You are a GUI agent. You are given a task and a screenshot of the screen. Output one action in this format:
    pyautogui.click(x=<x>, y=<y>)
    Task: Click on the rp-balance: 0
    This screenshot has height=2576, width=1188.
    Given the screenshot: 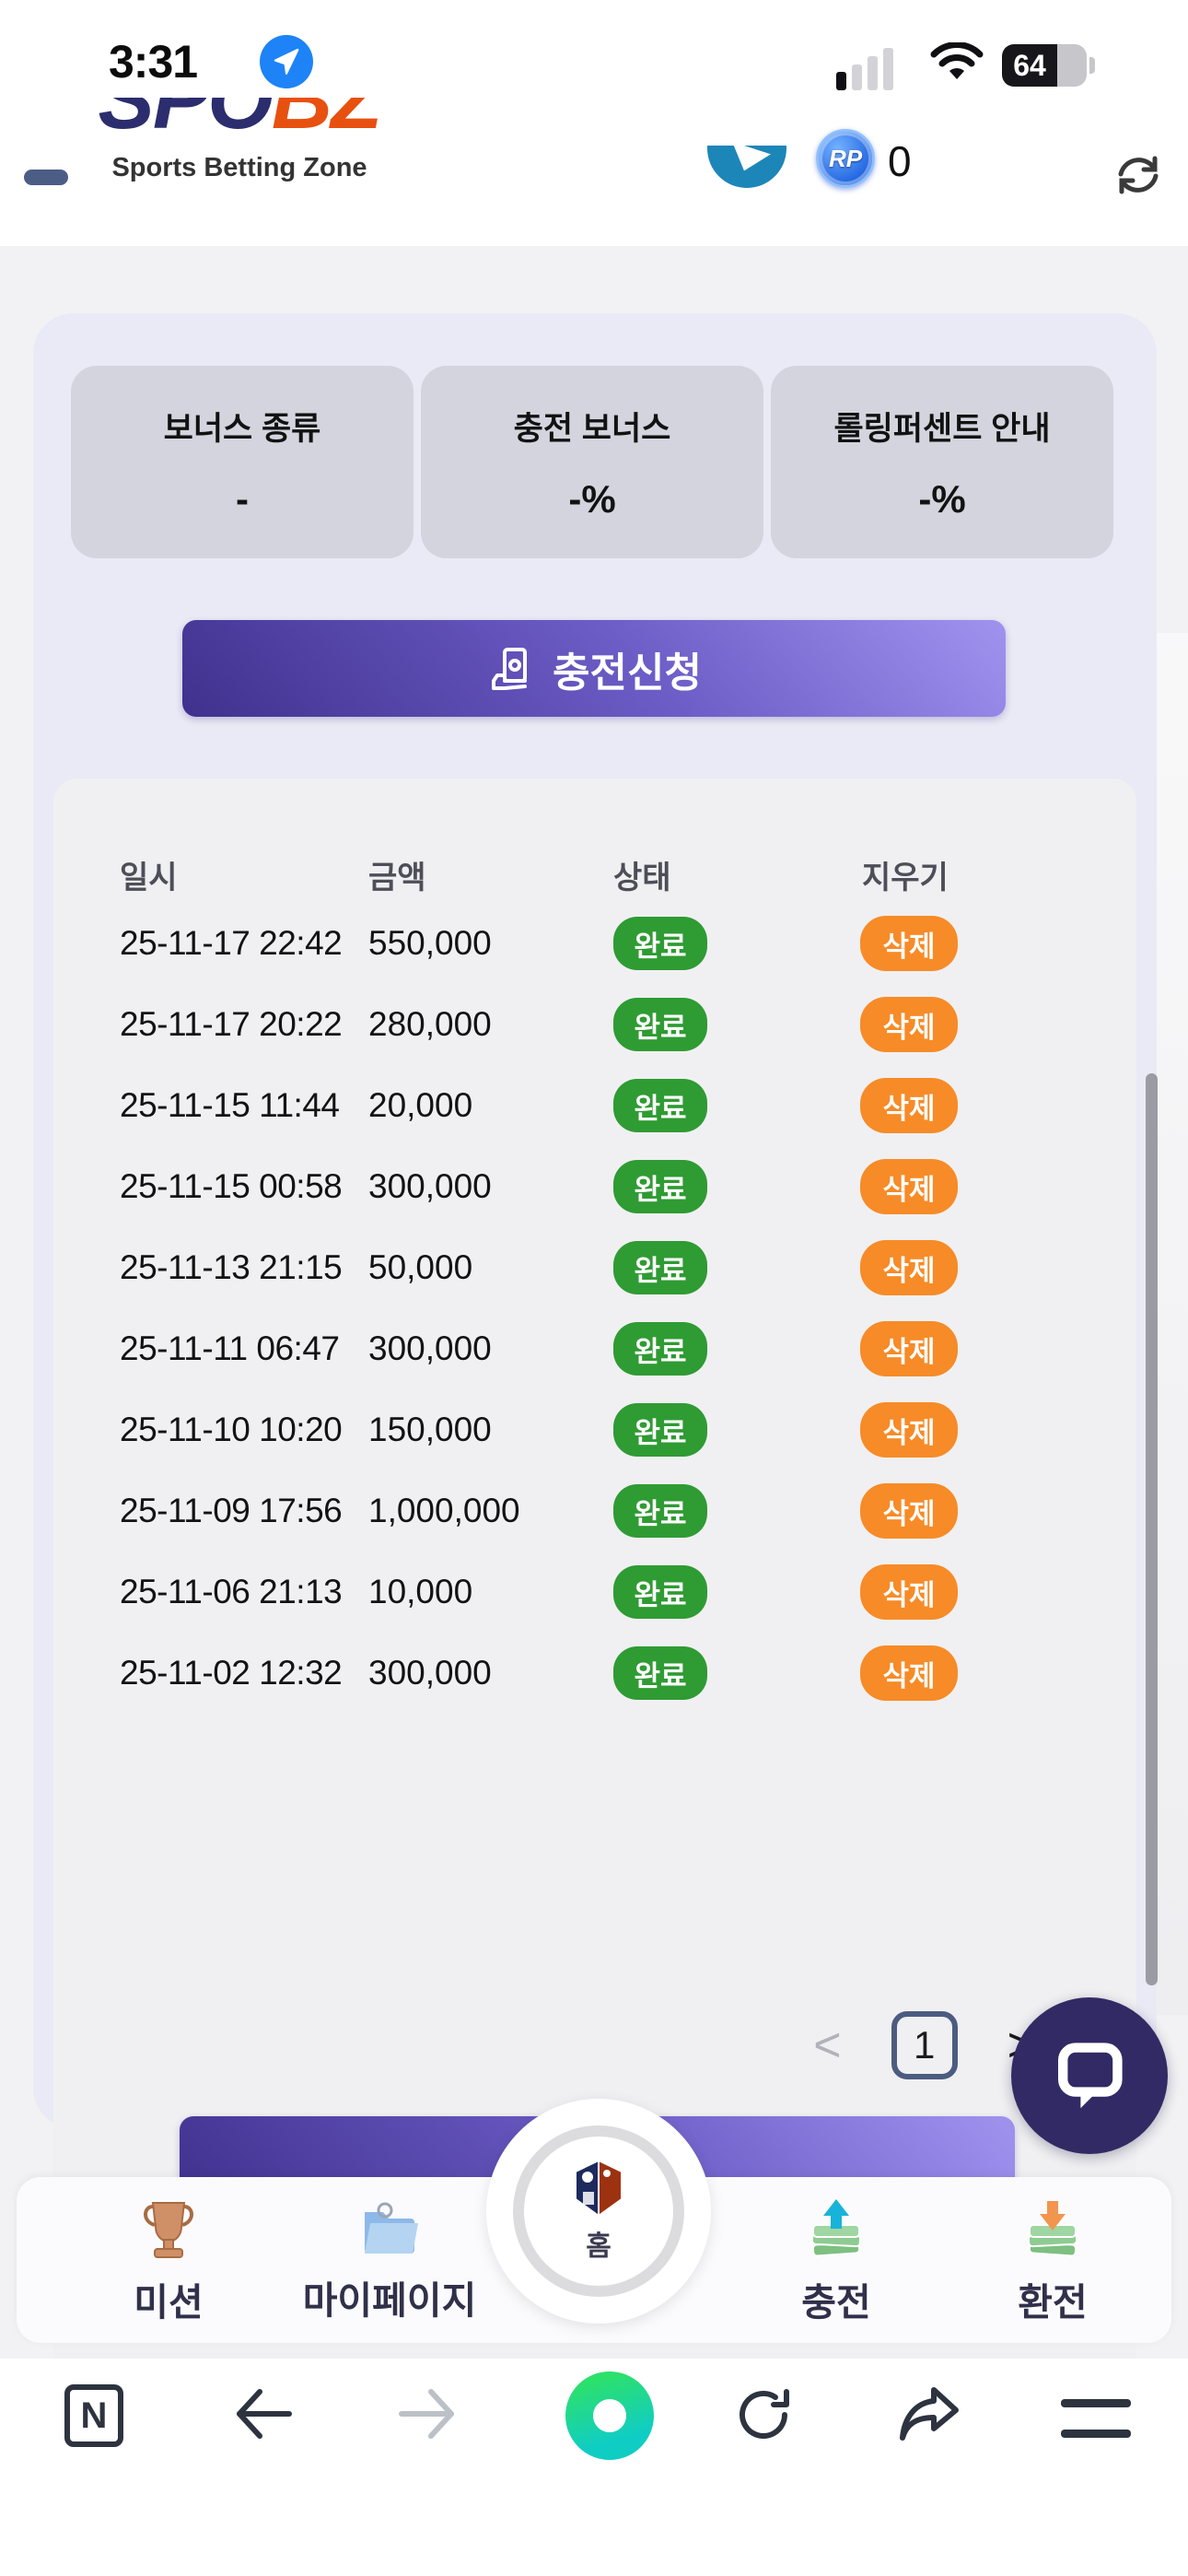 What is the action you would take?
    pyautogui.click(x=900, y=161)
    